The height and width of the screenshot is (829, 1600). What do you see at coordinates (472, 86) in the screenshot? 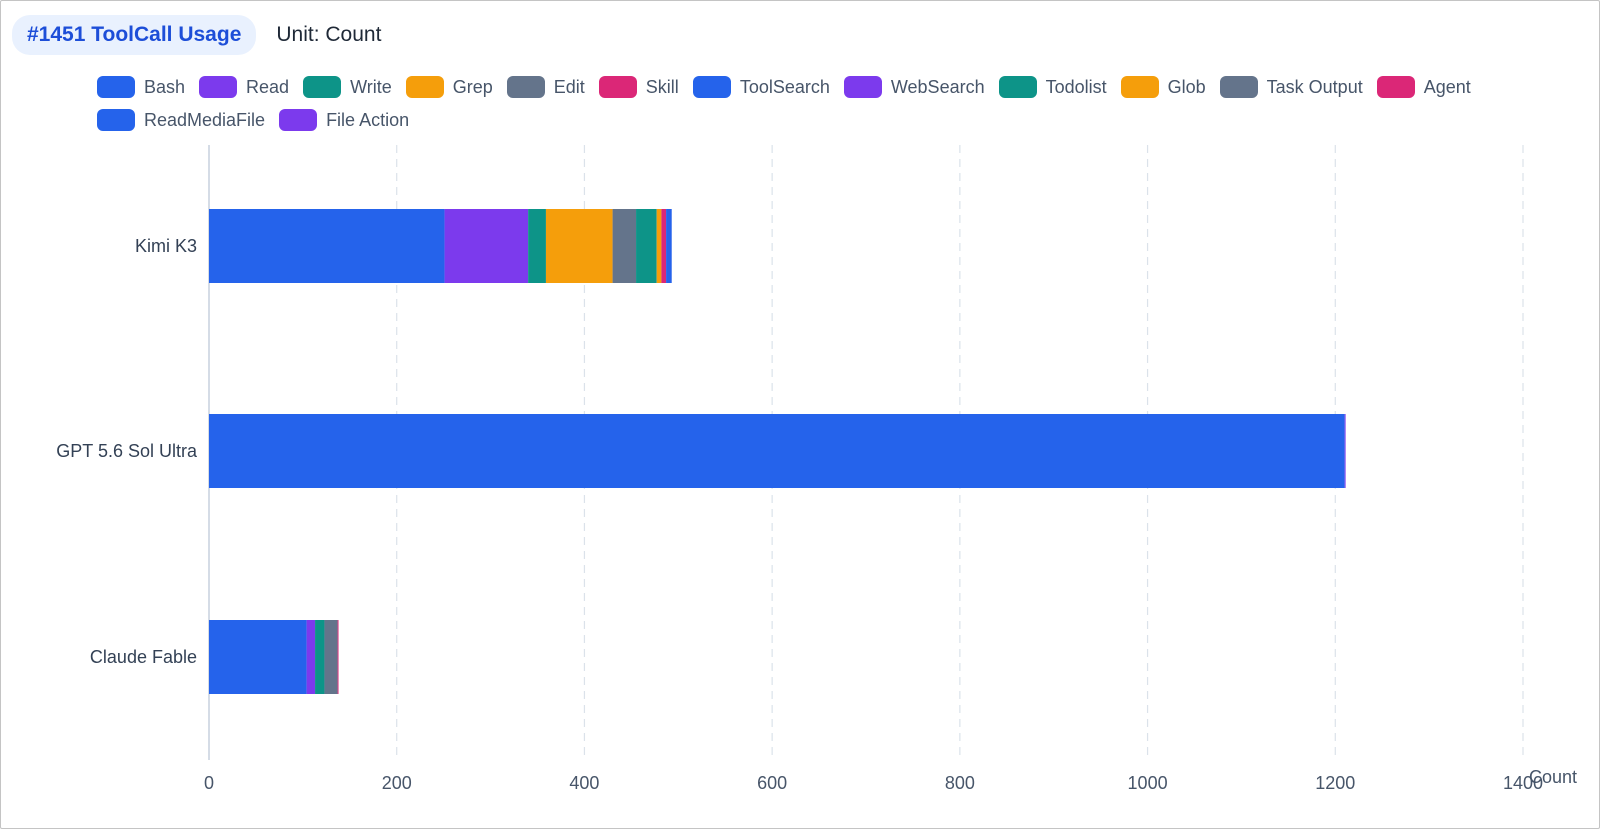
I see `legend-label: Grep` at bounding box center [472, 86].